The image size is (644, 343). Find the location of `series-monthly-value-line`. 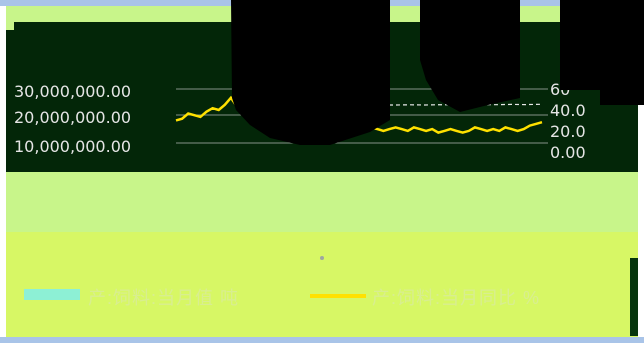

series-monthly-value-line is located at coordinates (461, 104).